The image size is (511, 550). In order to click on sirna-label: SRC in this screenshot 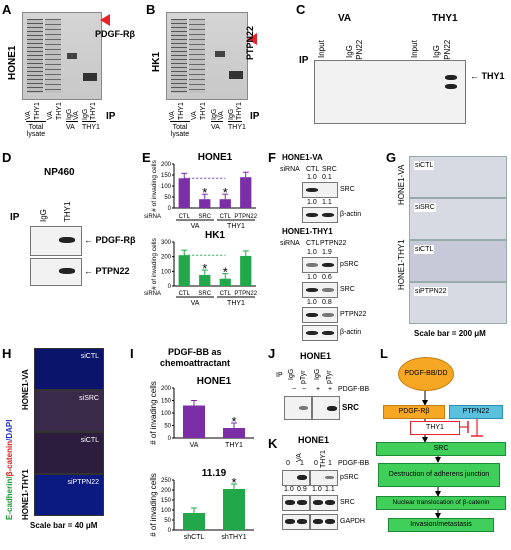, I will do `click(329, 169)`.